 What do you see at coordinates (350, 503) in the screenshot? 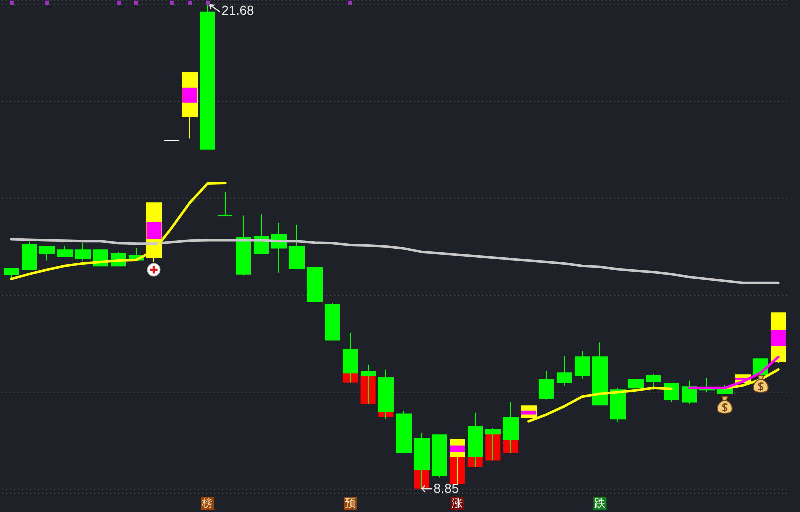
I see `x-tick-label: 预` at bounding box center [350, 503].